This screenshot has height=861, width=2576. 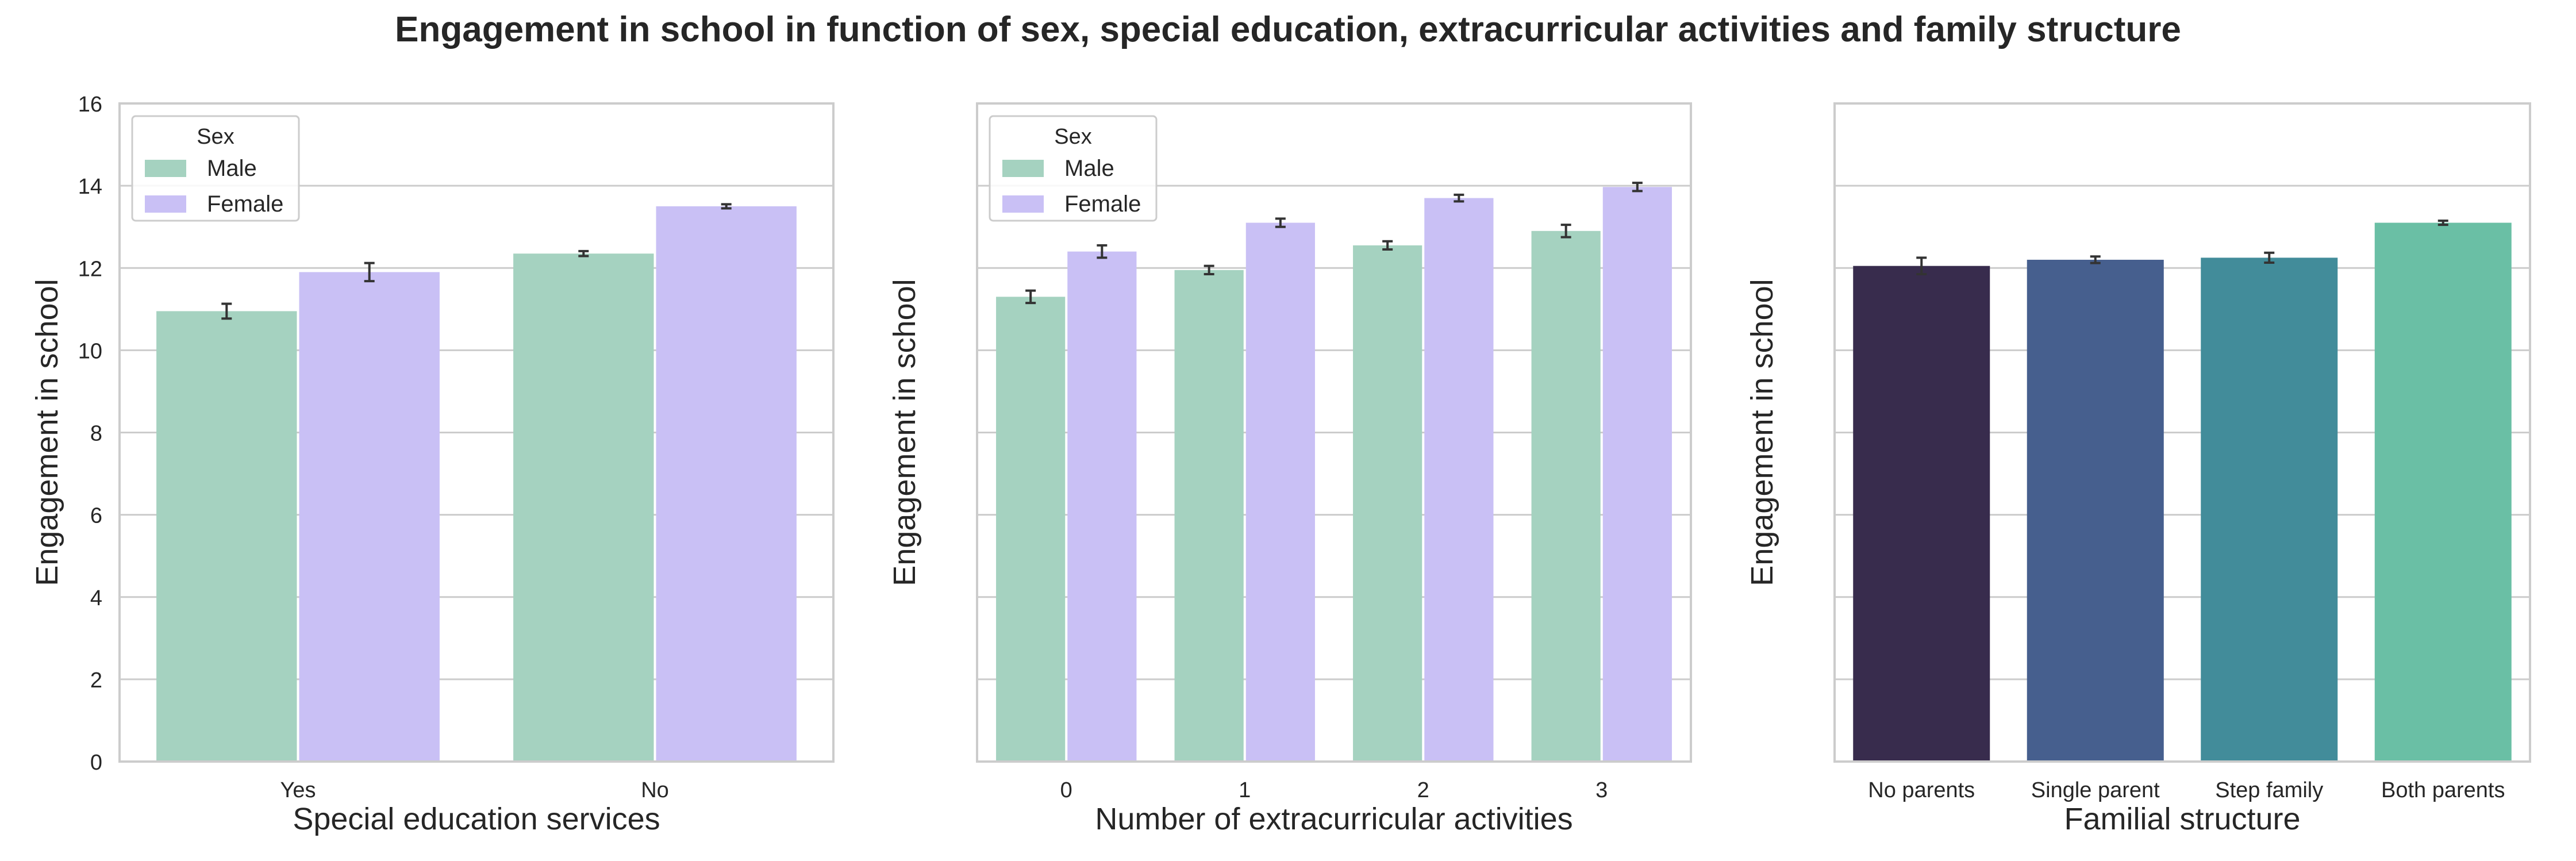 I want to click on y-tick-label: 0, so click(x=96, y=763).